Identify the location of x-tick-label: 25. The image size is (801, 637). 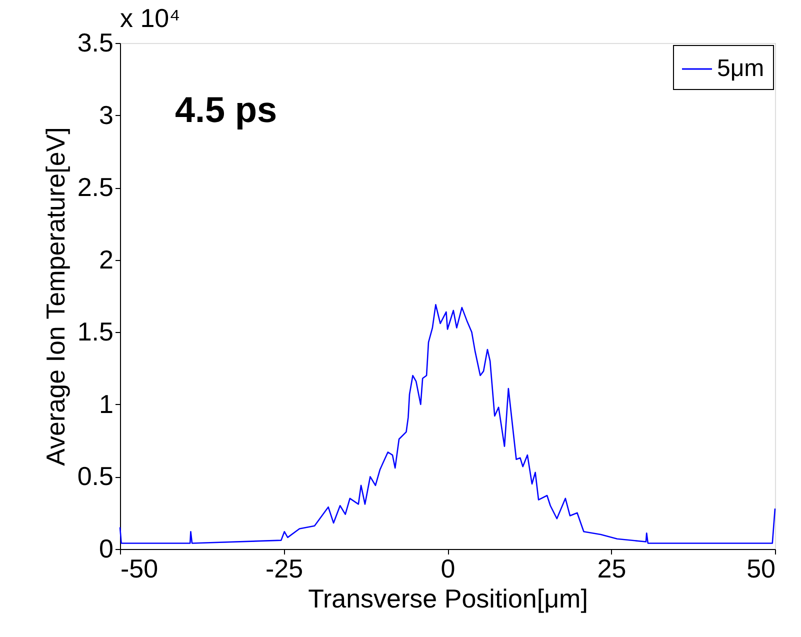
(611, 569).